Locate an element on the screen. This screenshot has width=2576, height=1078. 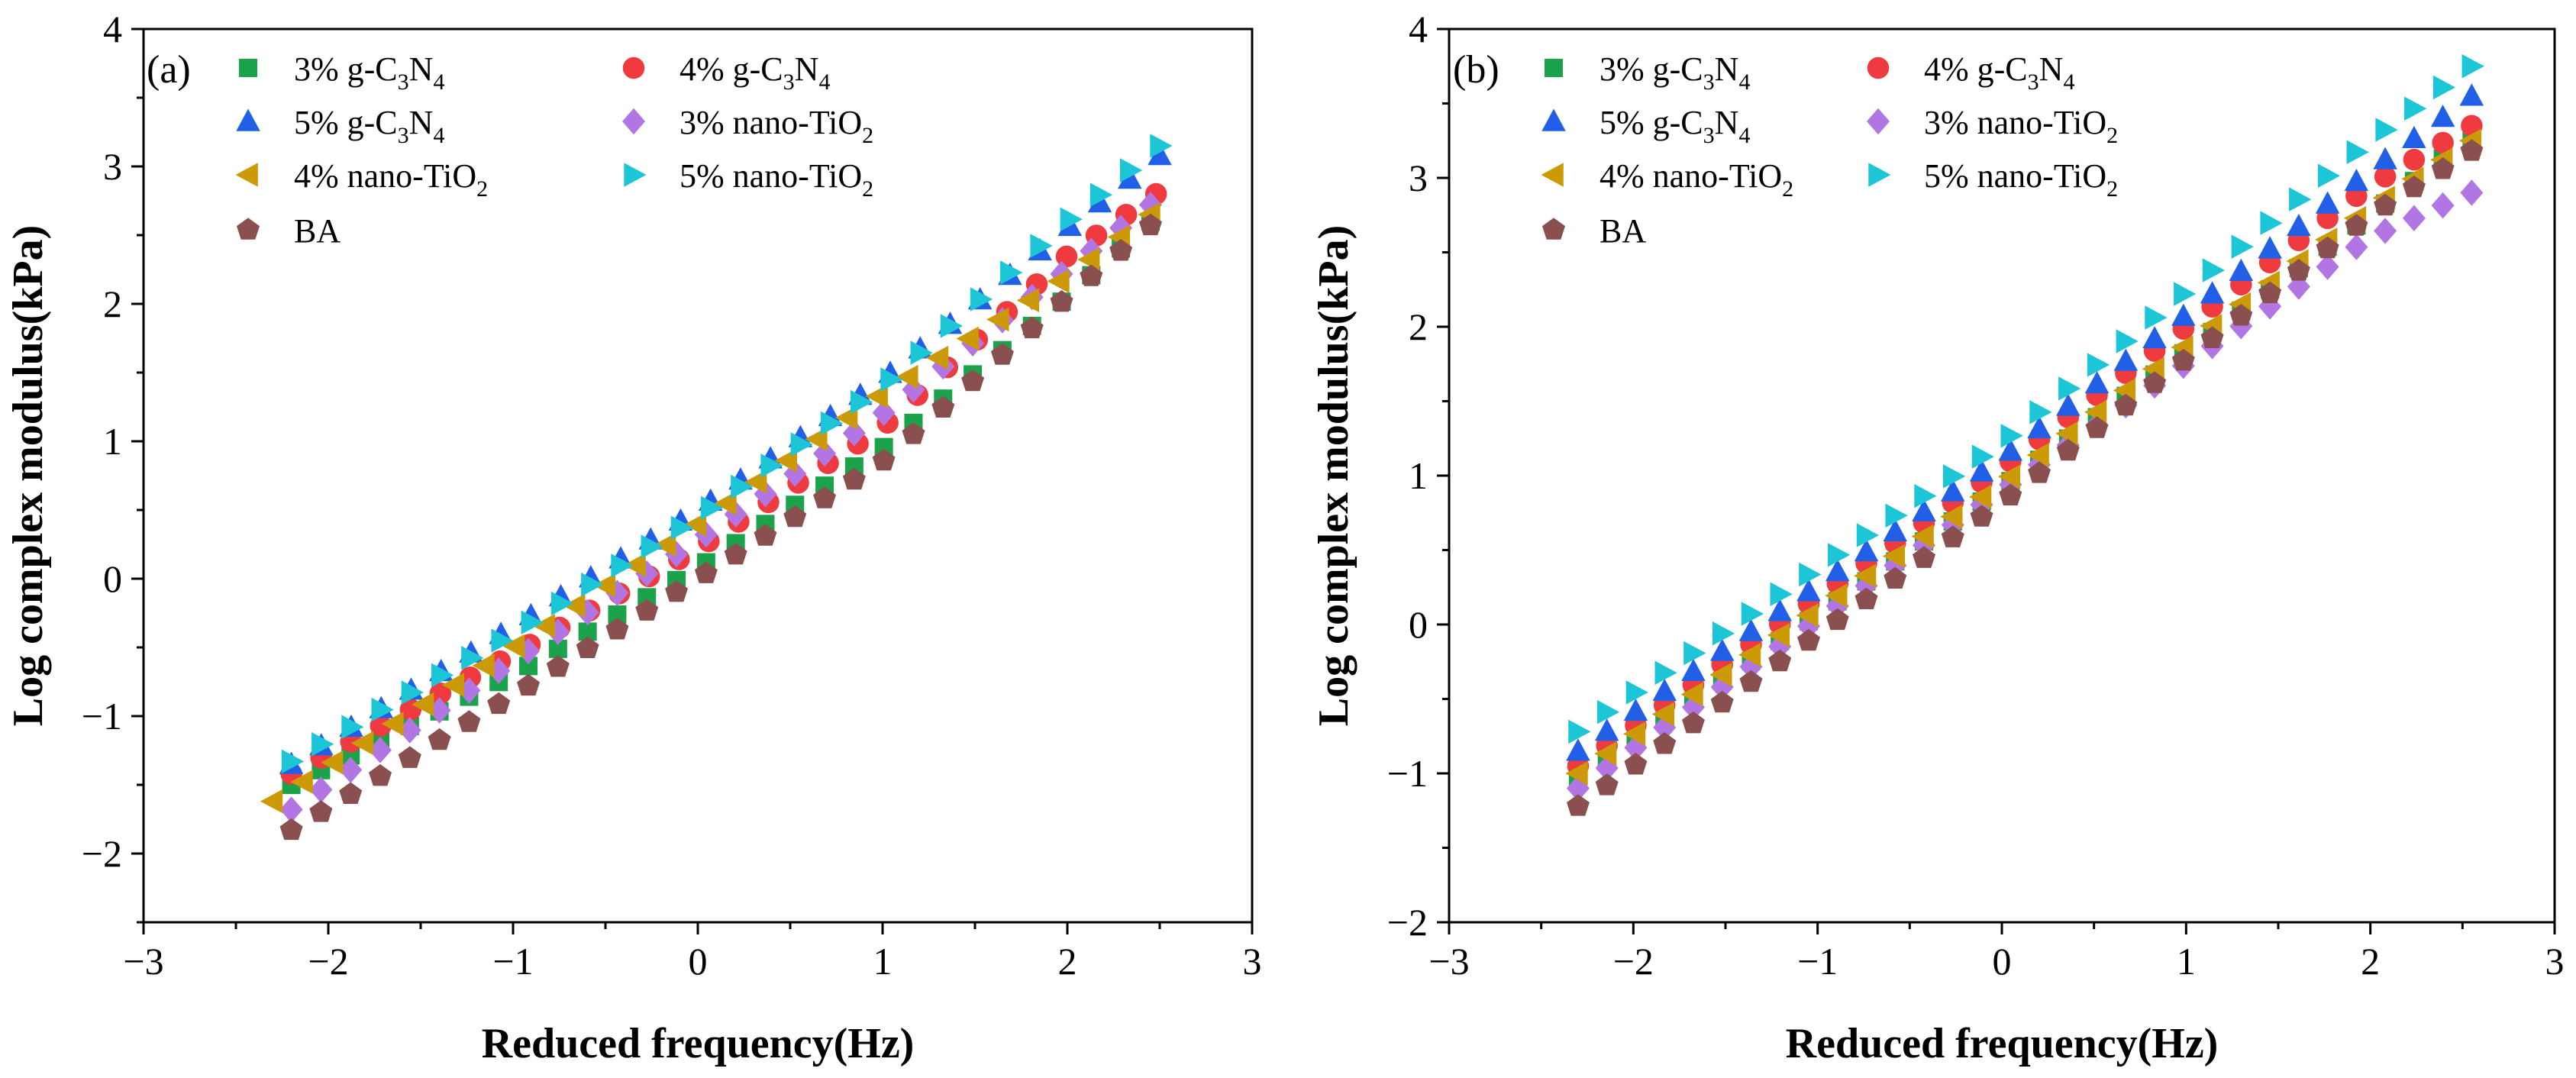
x-tick-label: −3 is located at coordinates (1448, 961).